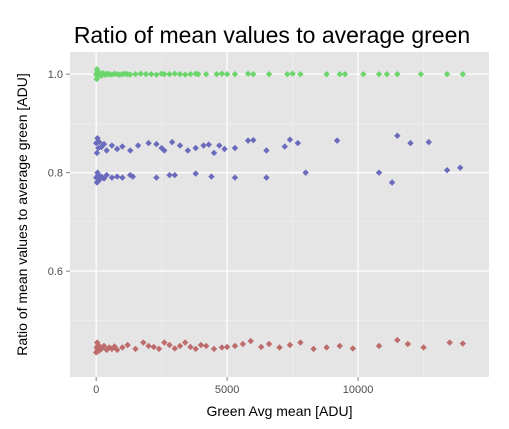 The image size is (509, 429). I want to click on x-tick-label: 0, so click(96, 390).